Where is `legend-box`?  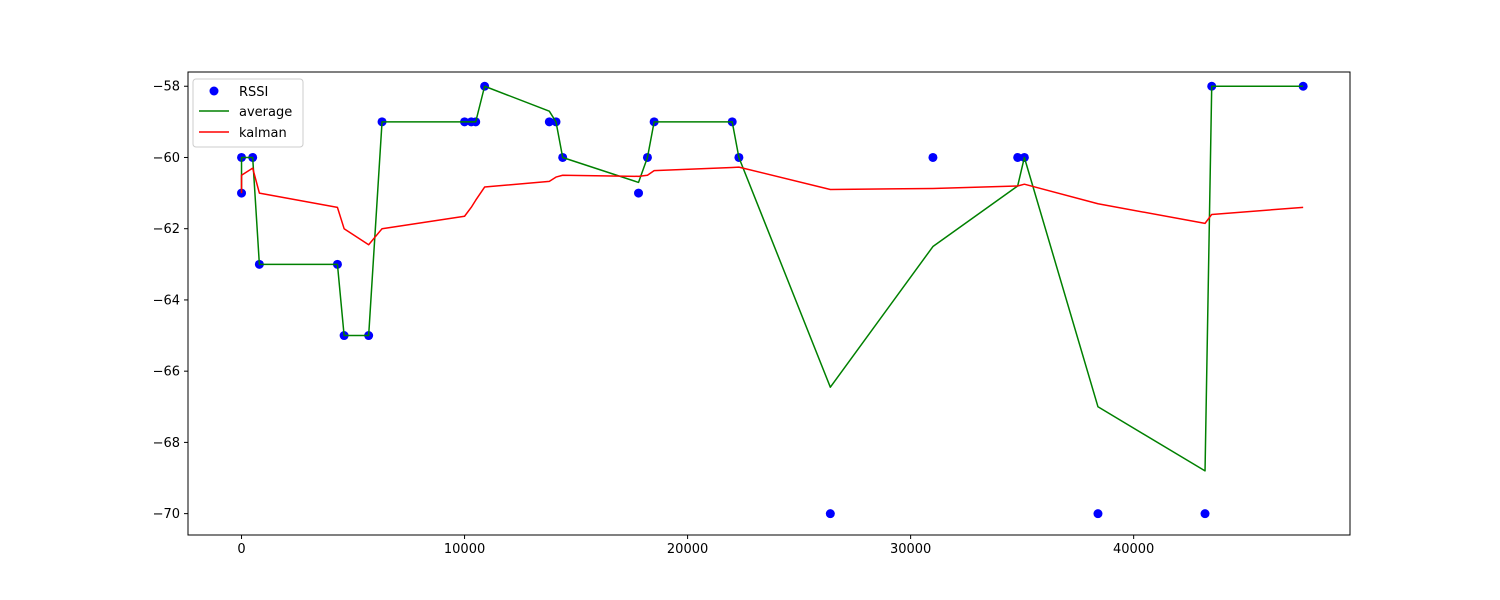
legend-box is located at coordinates (248, 113).